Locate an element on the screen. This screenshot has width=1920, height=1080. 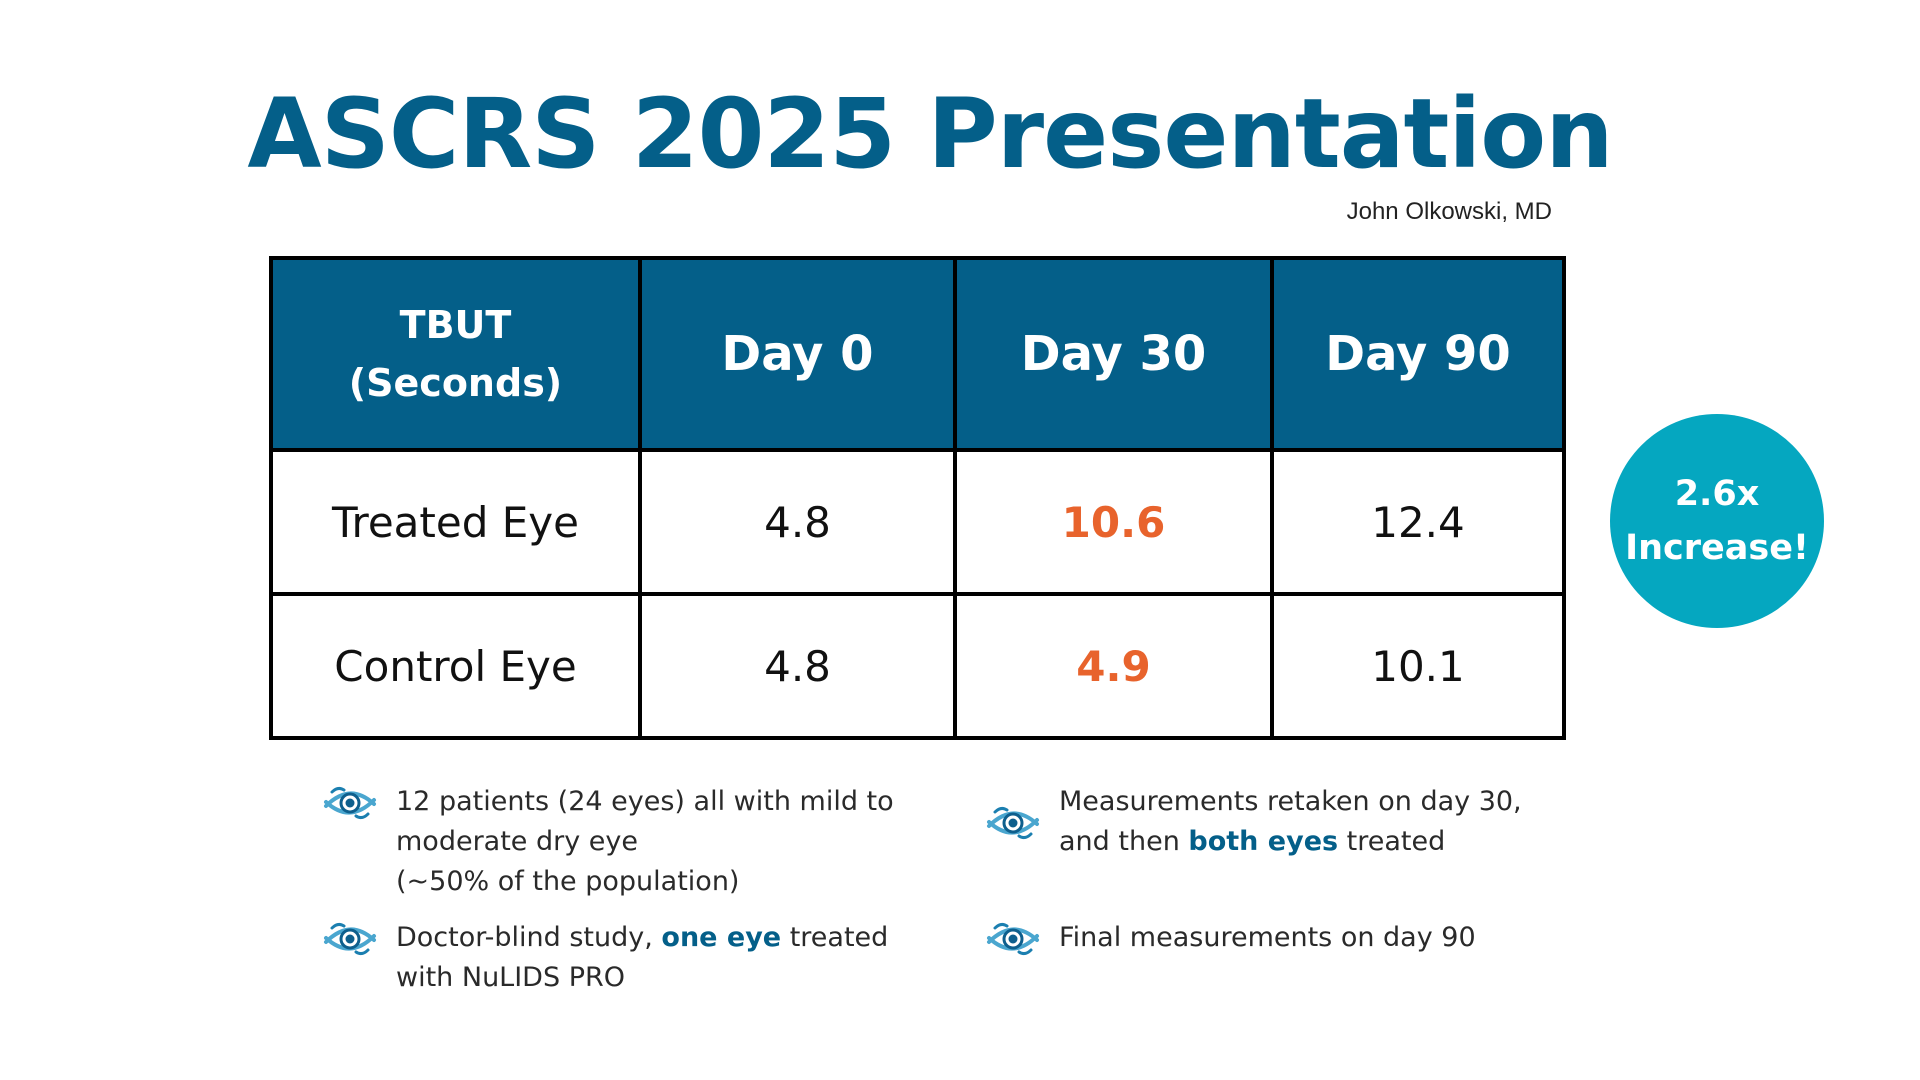
bullet-line: moderate dry eye is located at coordinates (517, 841).